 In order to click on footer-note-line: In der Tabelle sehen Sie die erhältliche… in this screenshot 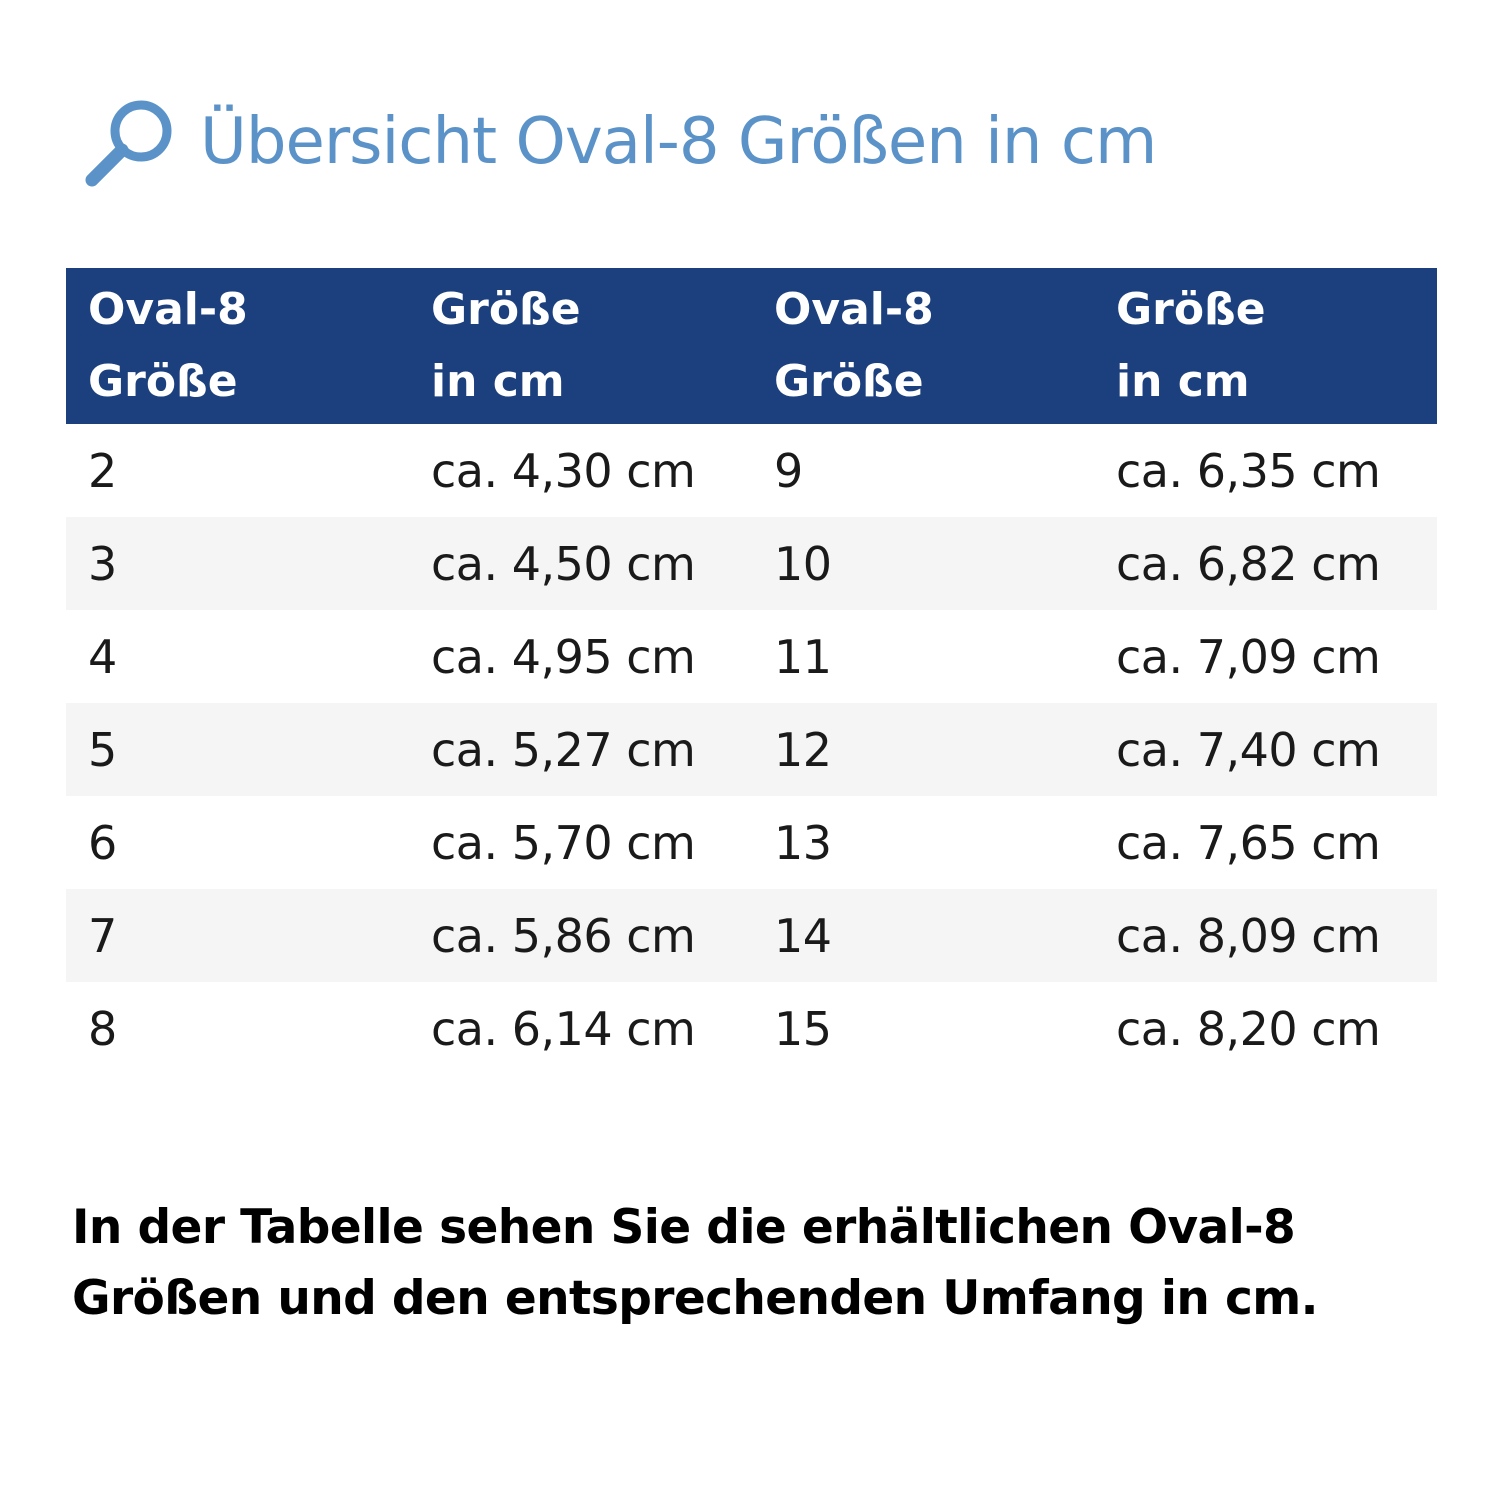, I will do `click(684, 1227)`.